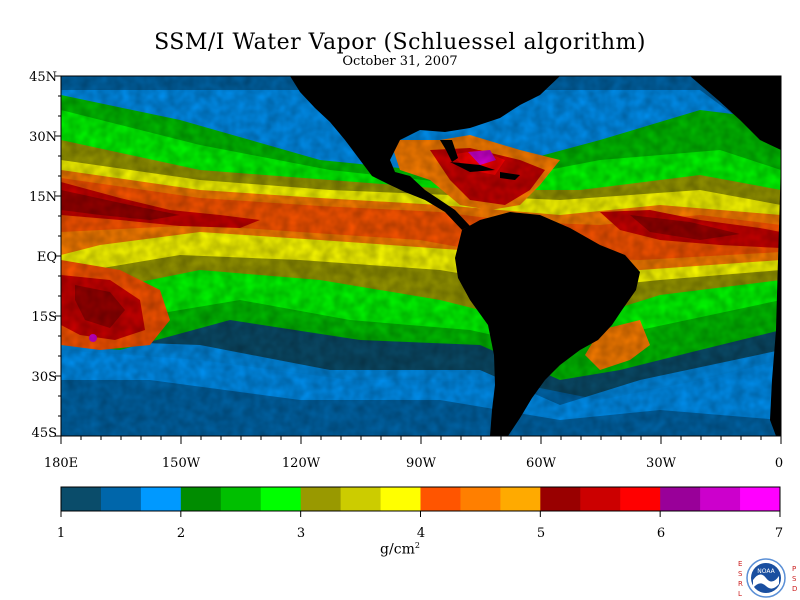  I want to click on lat-label-15n: 15N, so click(43, 197).